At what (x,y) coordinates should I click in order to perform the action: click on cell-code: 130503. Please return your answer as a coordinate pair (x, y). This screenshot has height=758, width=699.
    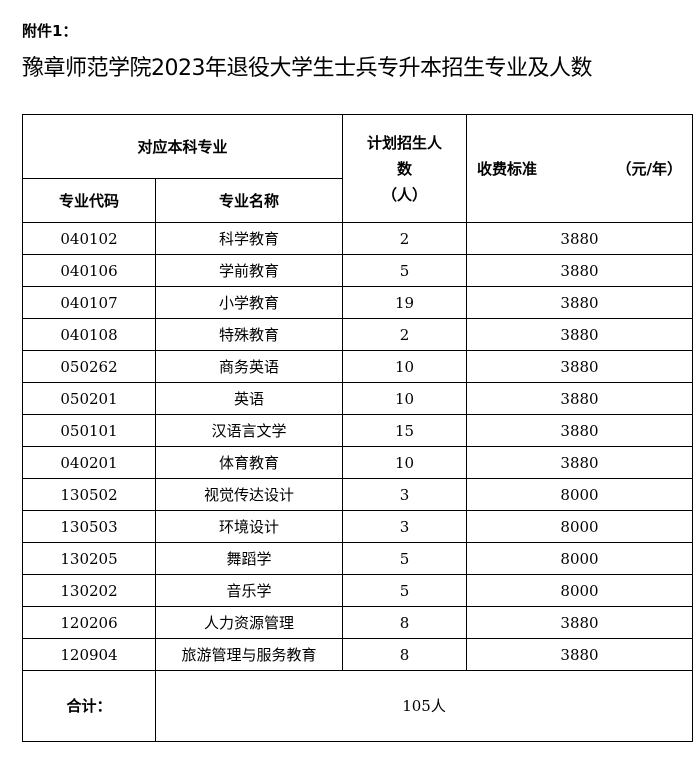
    Looking at the image, I should click on (89, 526).